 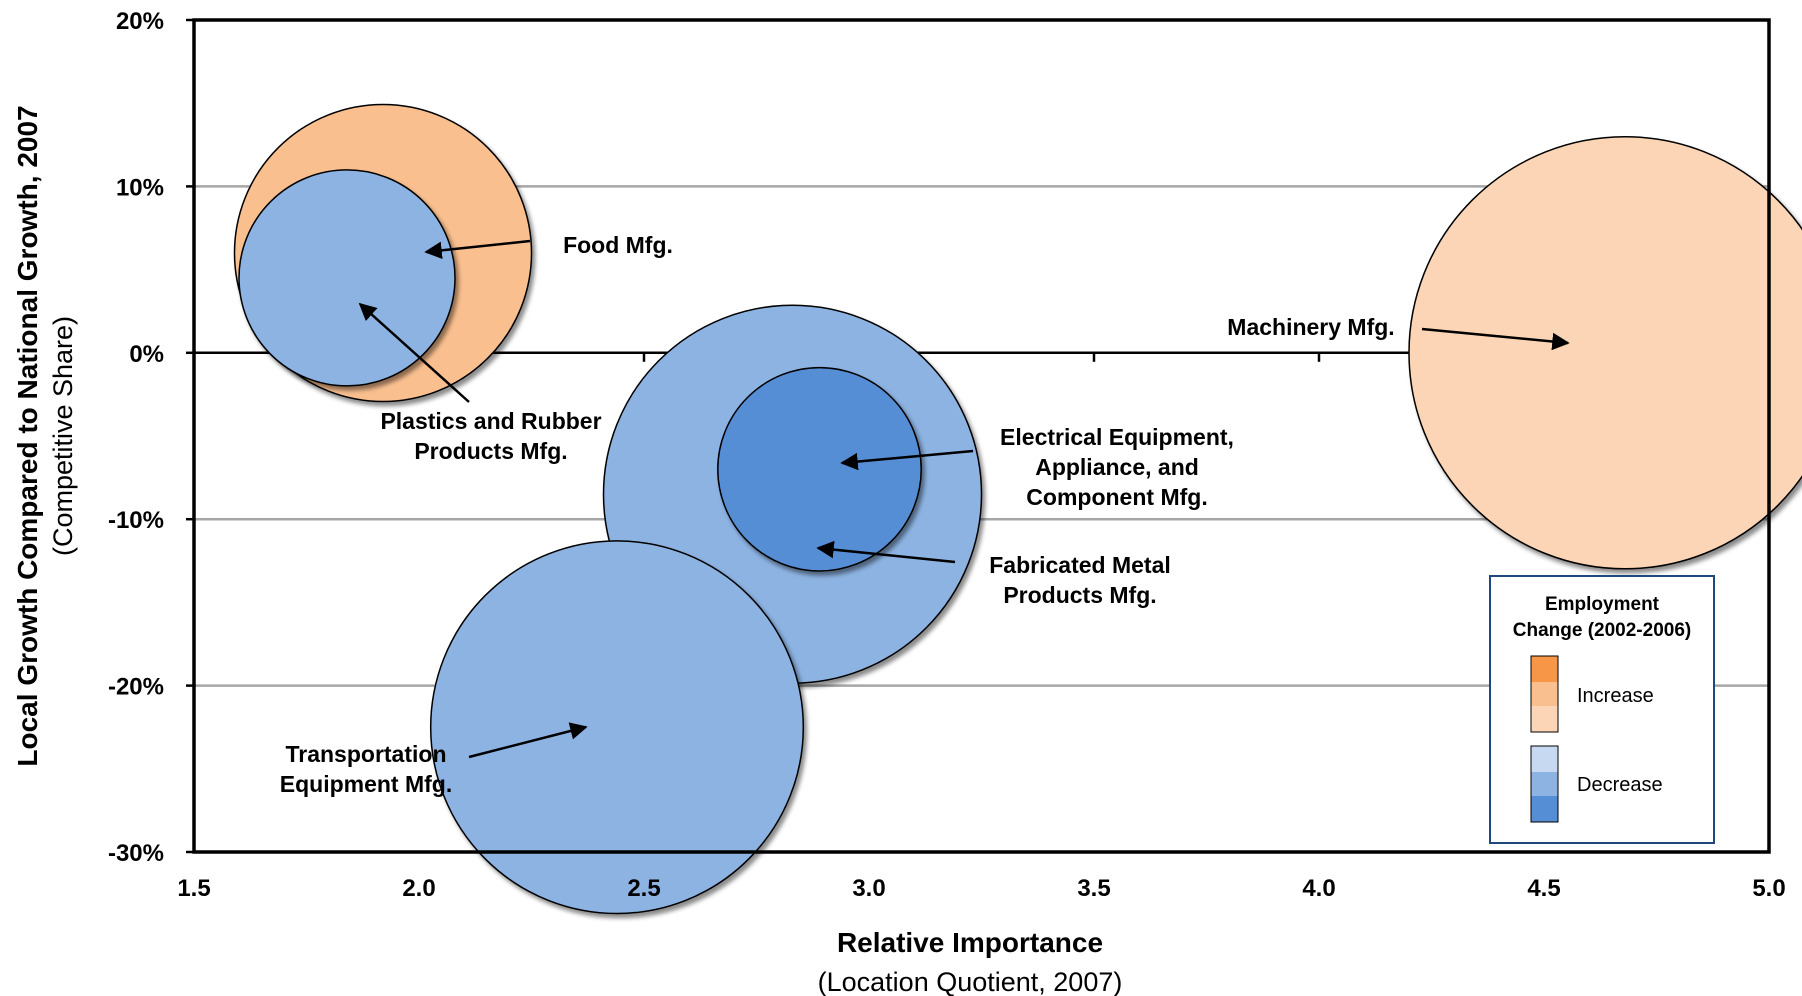 I want to click on x-tick-label: 5.0, so click(x=1768, y=888).